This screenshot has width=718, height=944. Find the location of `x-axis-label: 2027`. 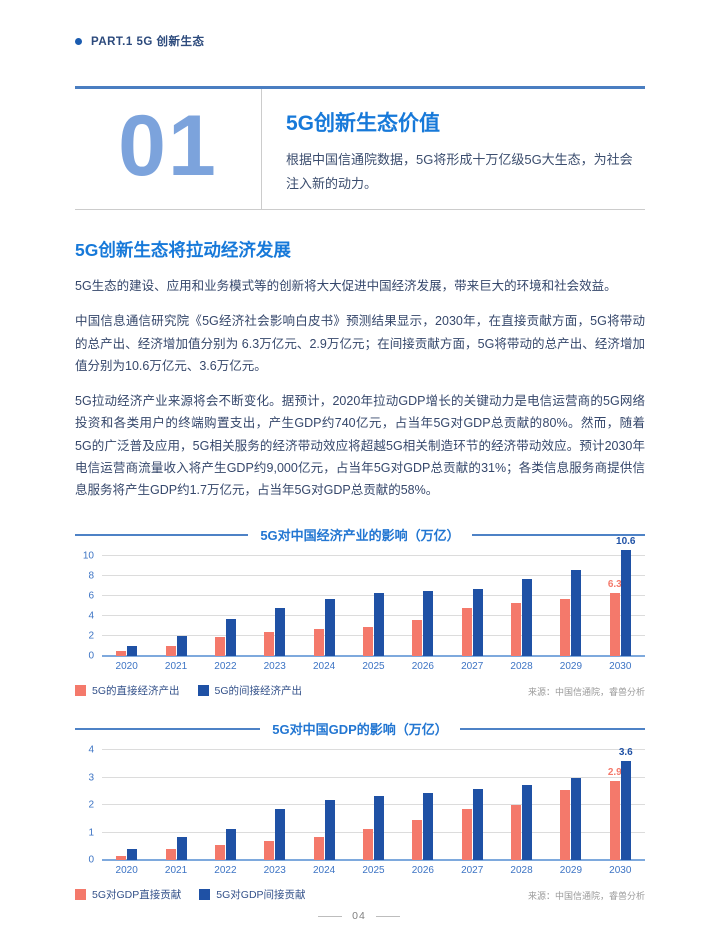

x-axis-label: 2027 is located at coordinates (472, 871).